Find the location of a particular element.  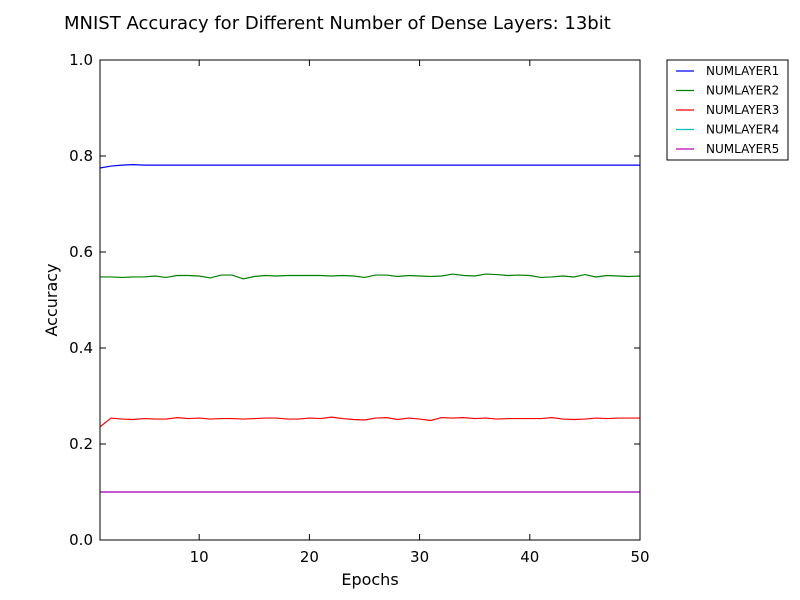

legend-label-numlayer3: NUMLAYER3 is located at coordinates (742, 110).